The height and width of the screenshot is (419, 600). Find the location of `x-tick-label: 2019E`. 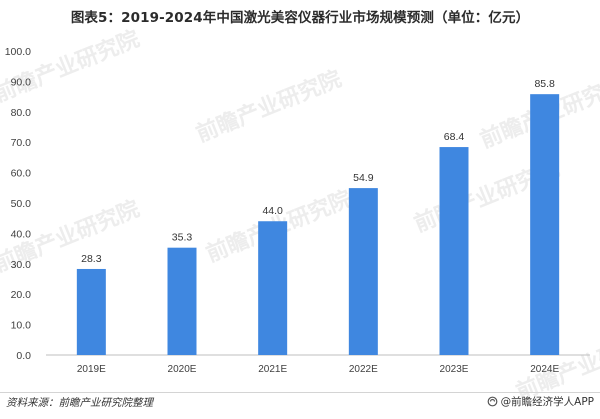

x-tick-label: 2019E is located at coordinates (91, 369).